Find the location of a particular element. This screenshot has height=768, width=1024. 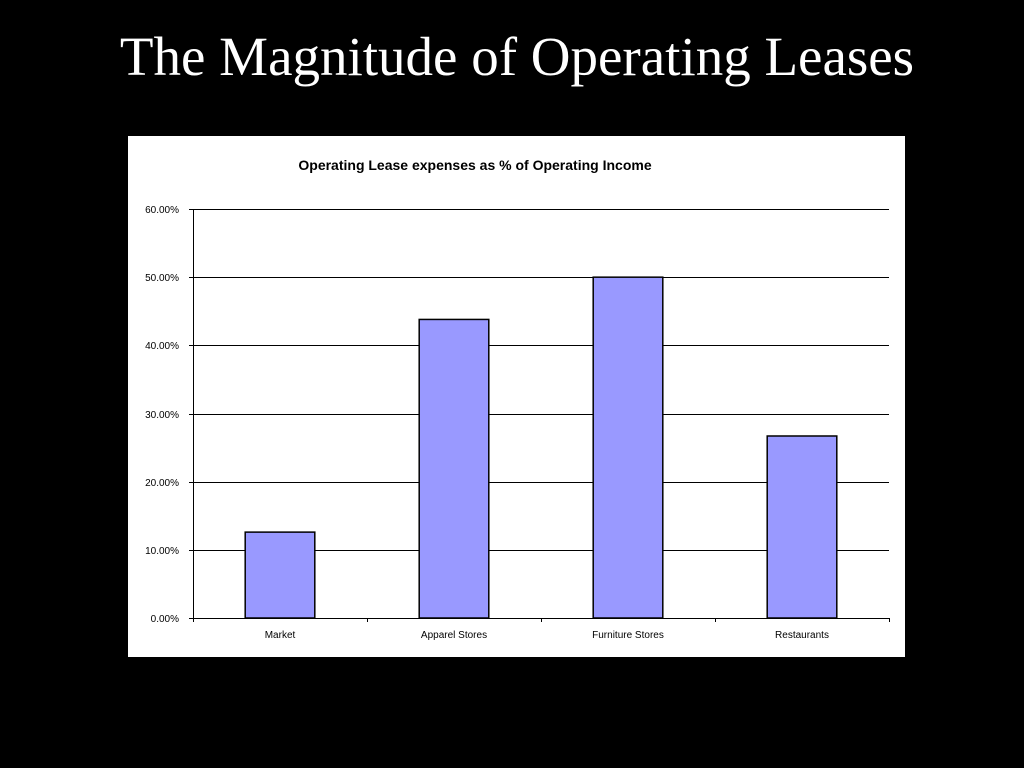

y-tick-label: 20.00% is located at coordinates (162, 483).